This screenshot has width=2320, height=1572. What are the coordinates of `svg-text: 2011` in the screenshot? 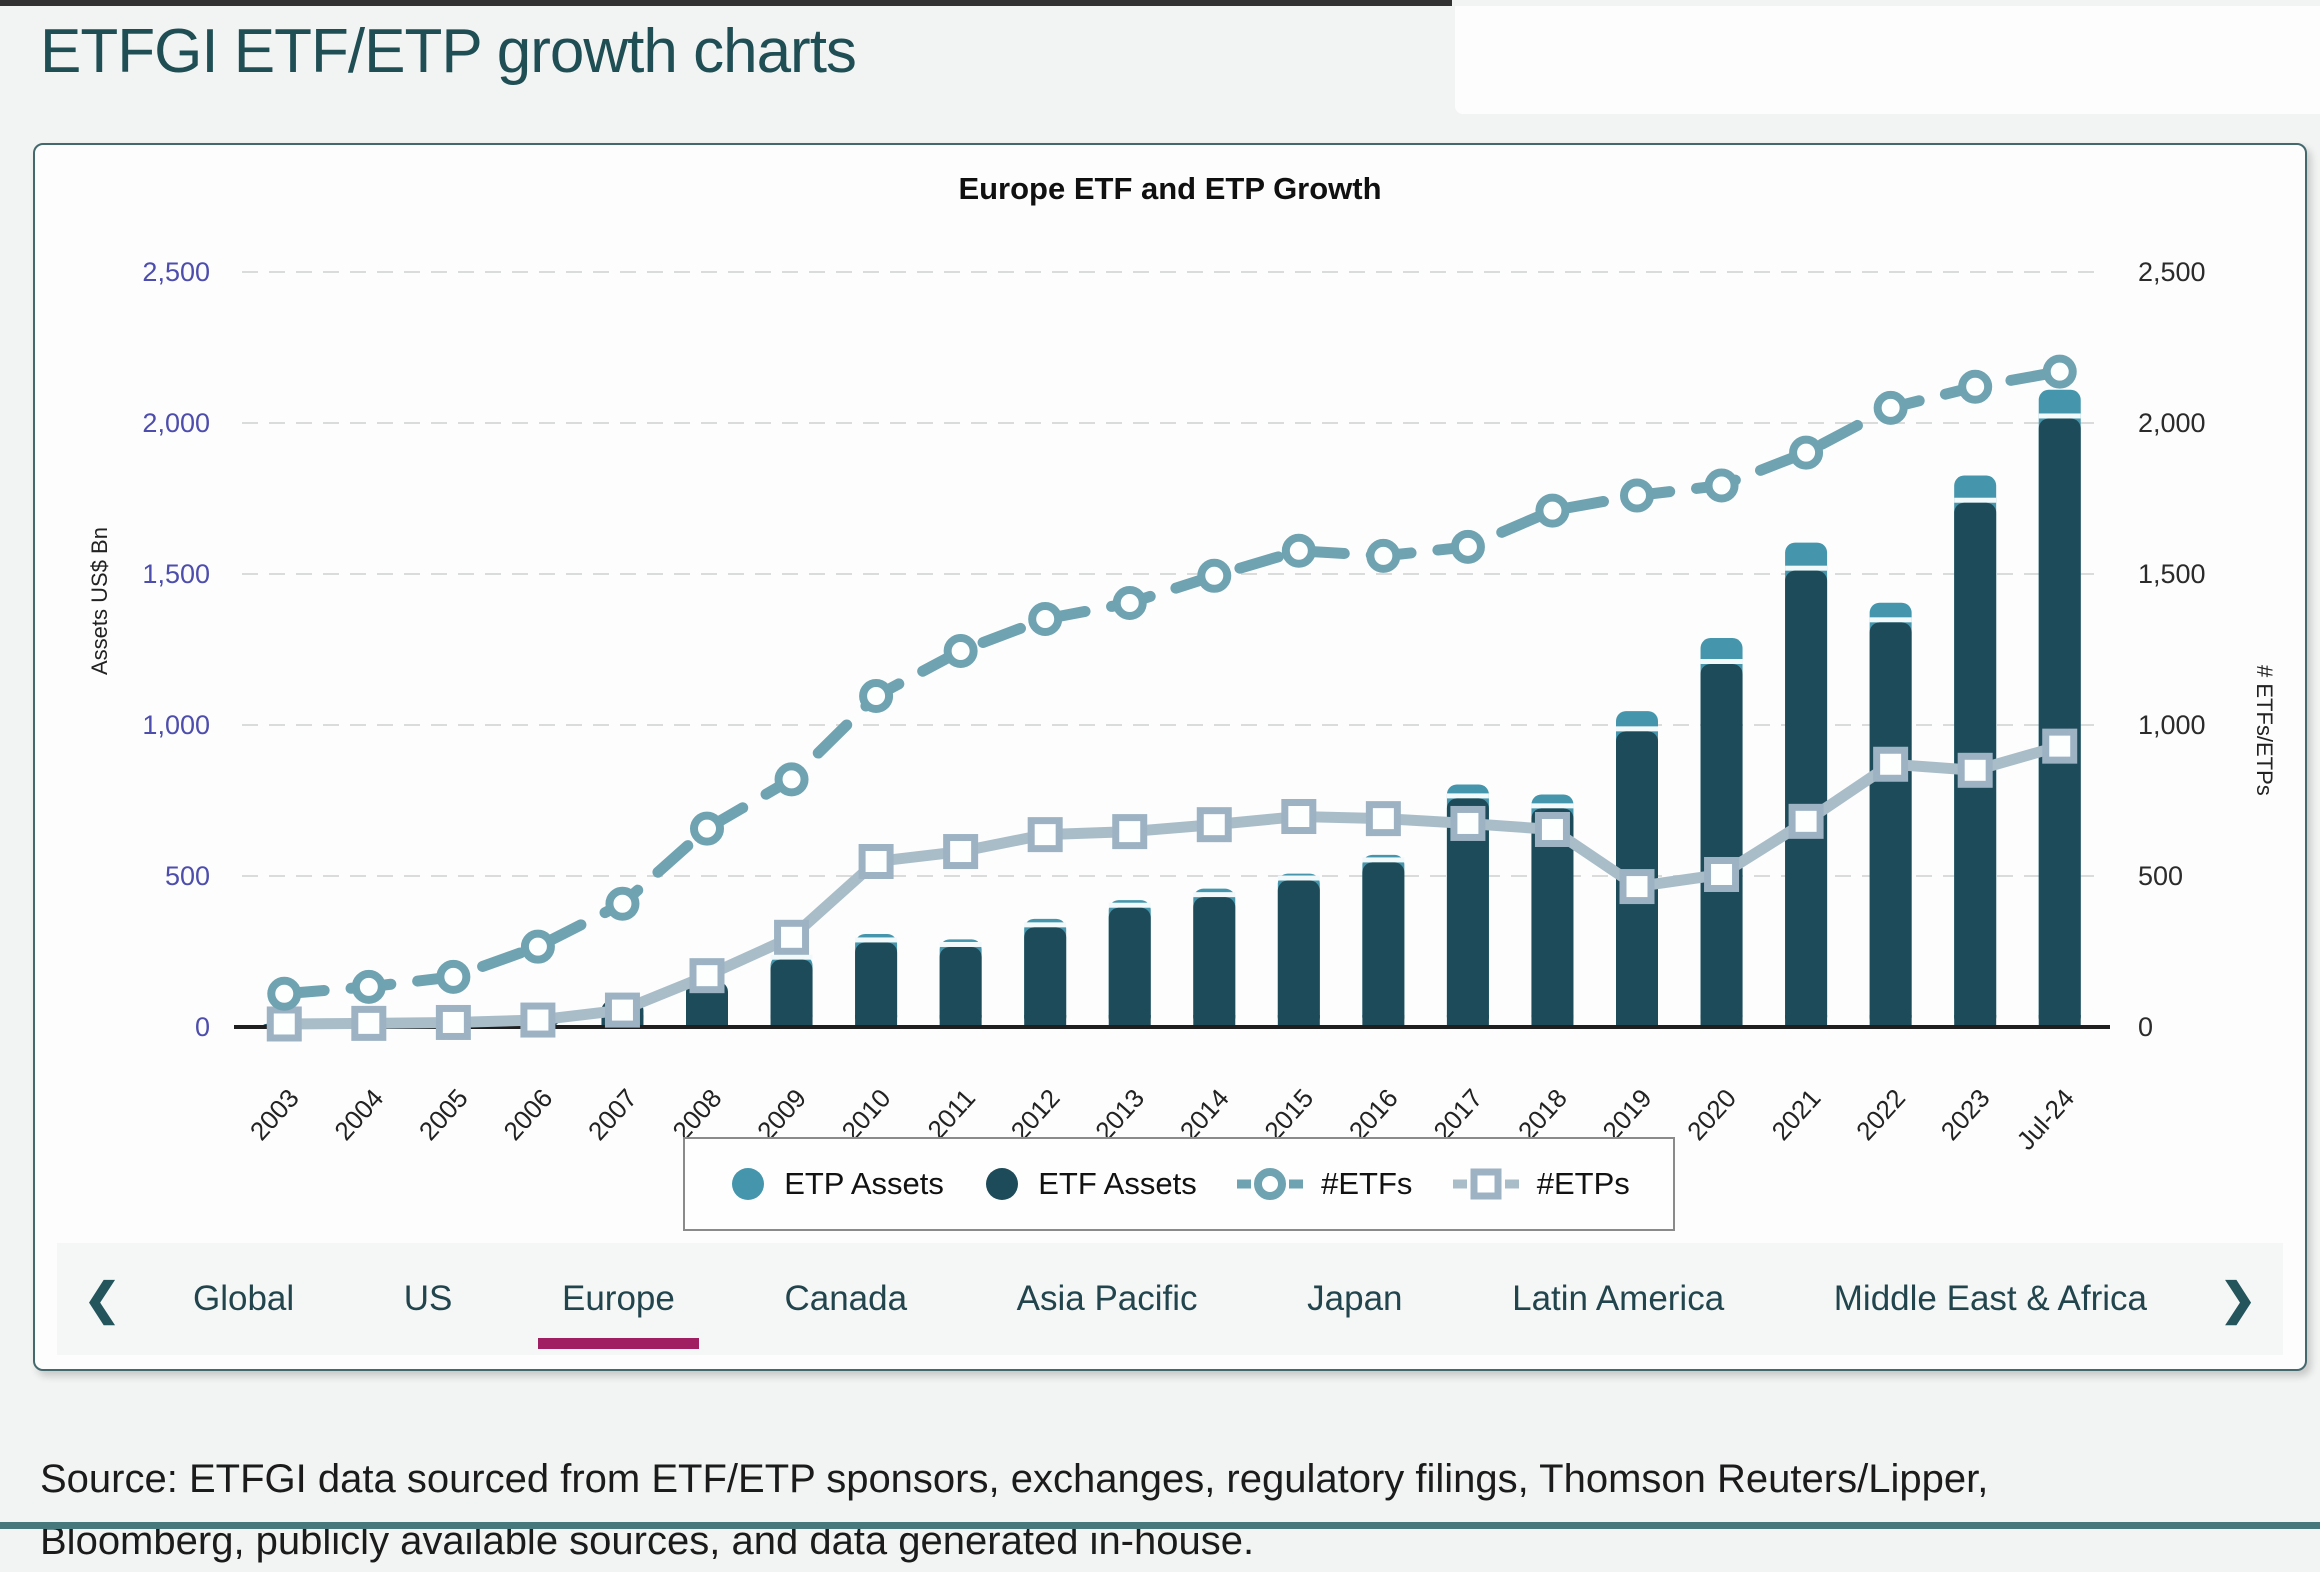 It's located at (951, 1114).